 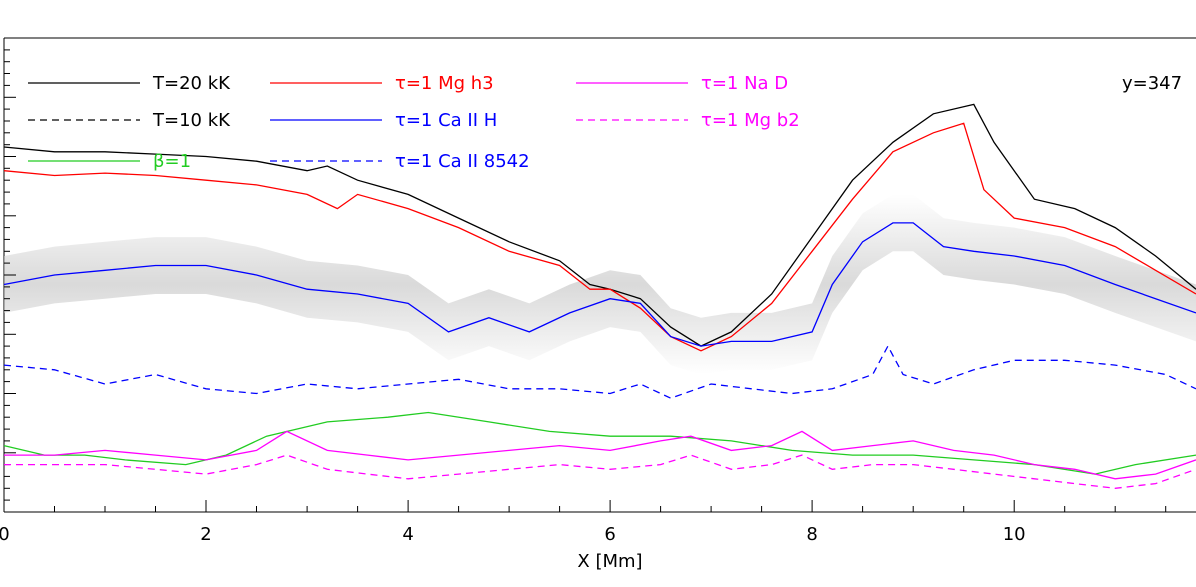 What do you see at coordinates (205, 534) in the screenshot?
I see `x-tick-label: 2` at bounding box center [205, 534].